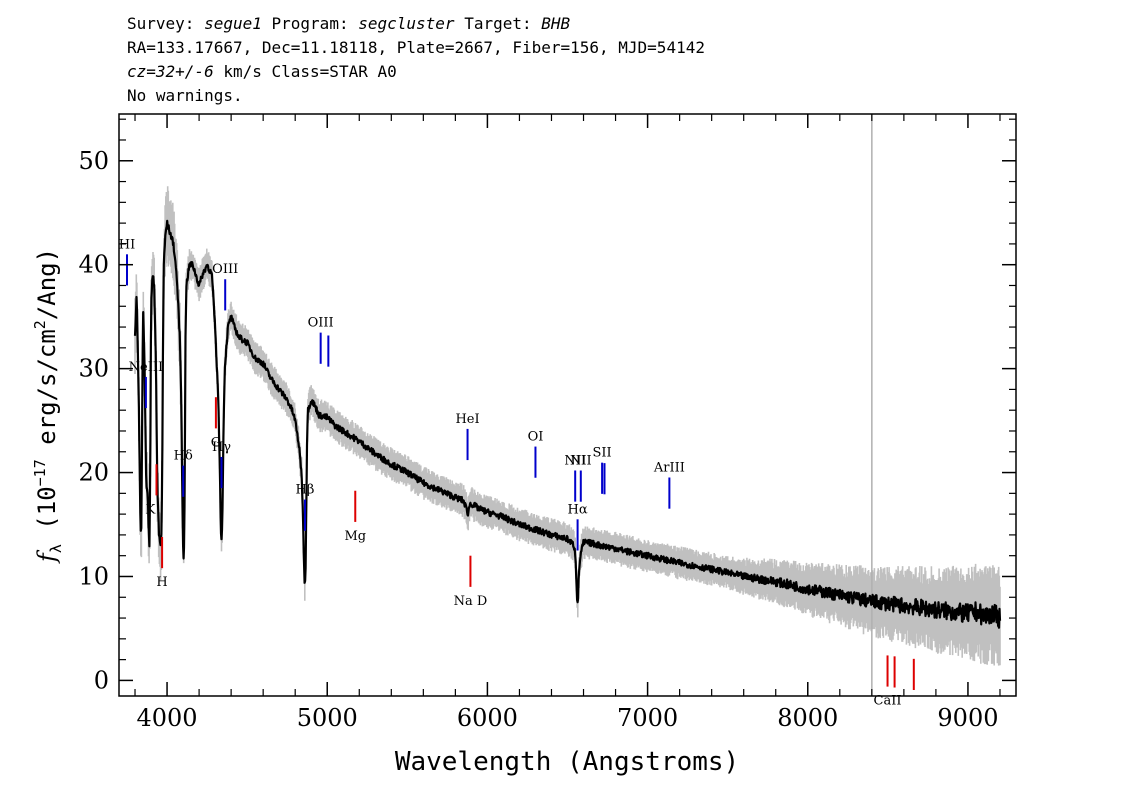  Describe the element at coordinates (161, 23) in the screenshot. I see `survey-label: Survey:` at that location.